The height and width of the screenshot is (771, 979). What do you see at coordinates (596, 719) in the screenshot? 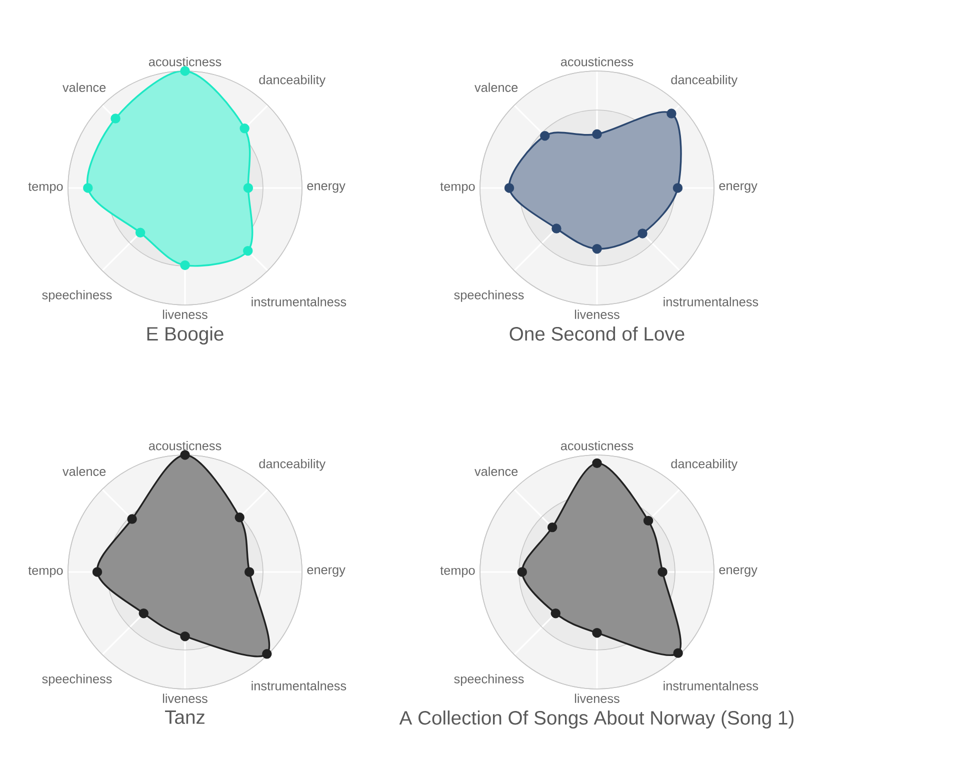
I see `text: A Collection Of Songs About Norway (Song 1)` at bounding box center [596, 719].